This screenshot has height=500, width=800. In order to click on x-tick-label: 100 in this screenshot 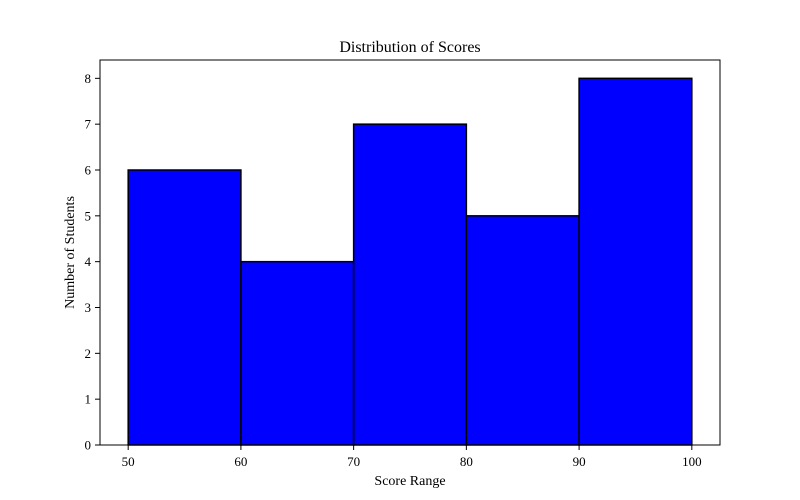, I will do `click(692, 461)`.